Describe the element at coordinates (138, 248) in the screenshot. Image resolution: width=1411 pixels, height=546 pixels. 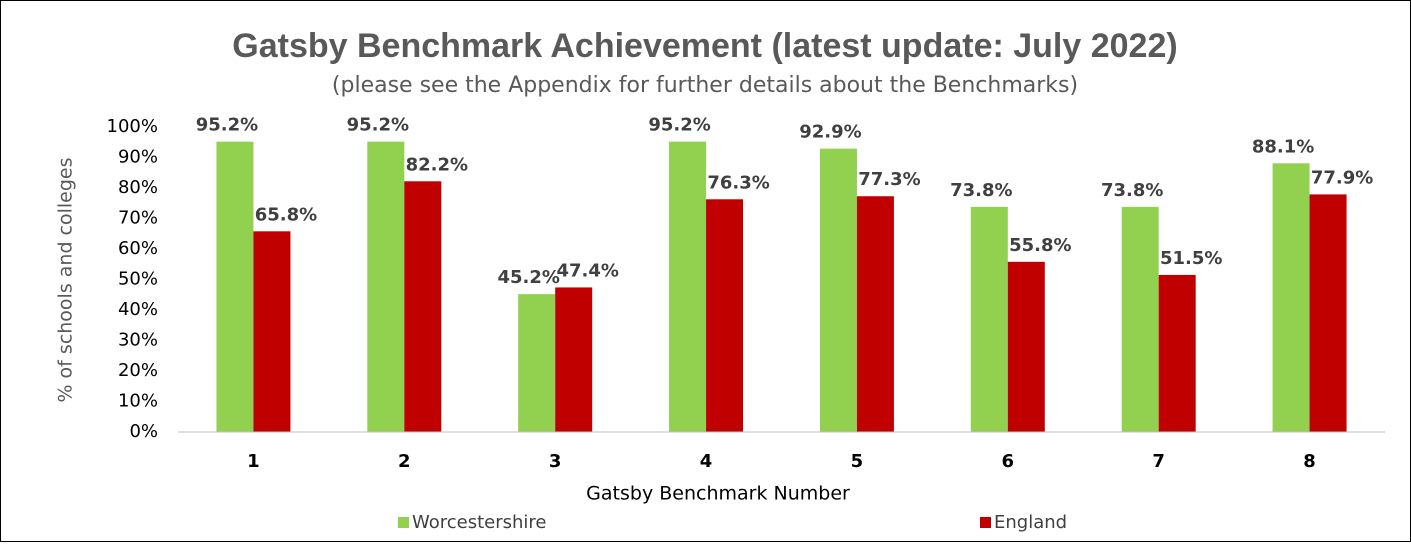
I see `y-tick-label: 60%` at that location.